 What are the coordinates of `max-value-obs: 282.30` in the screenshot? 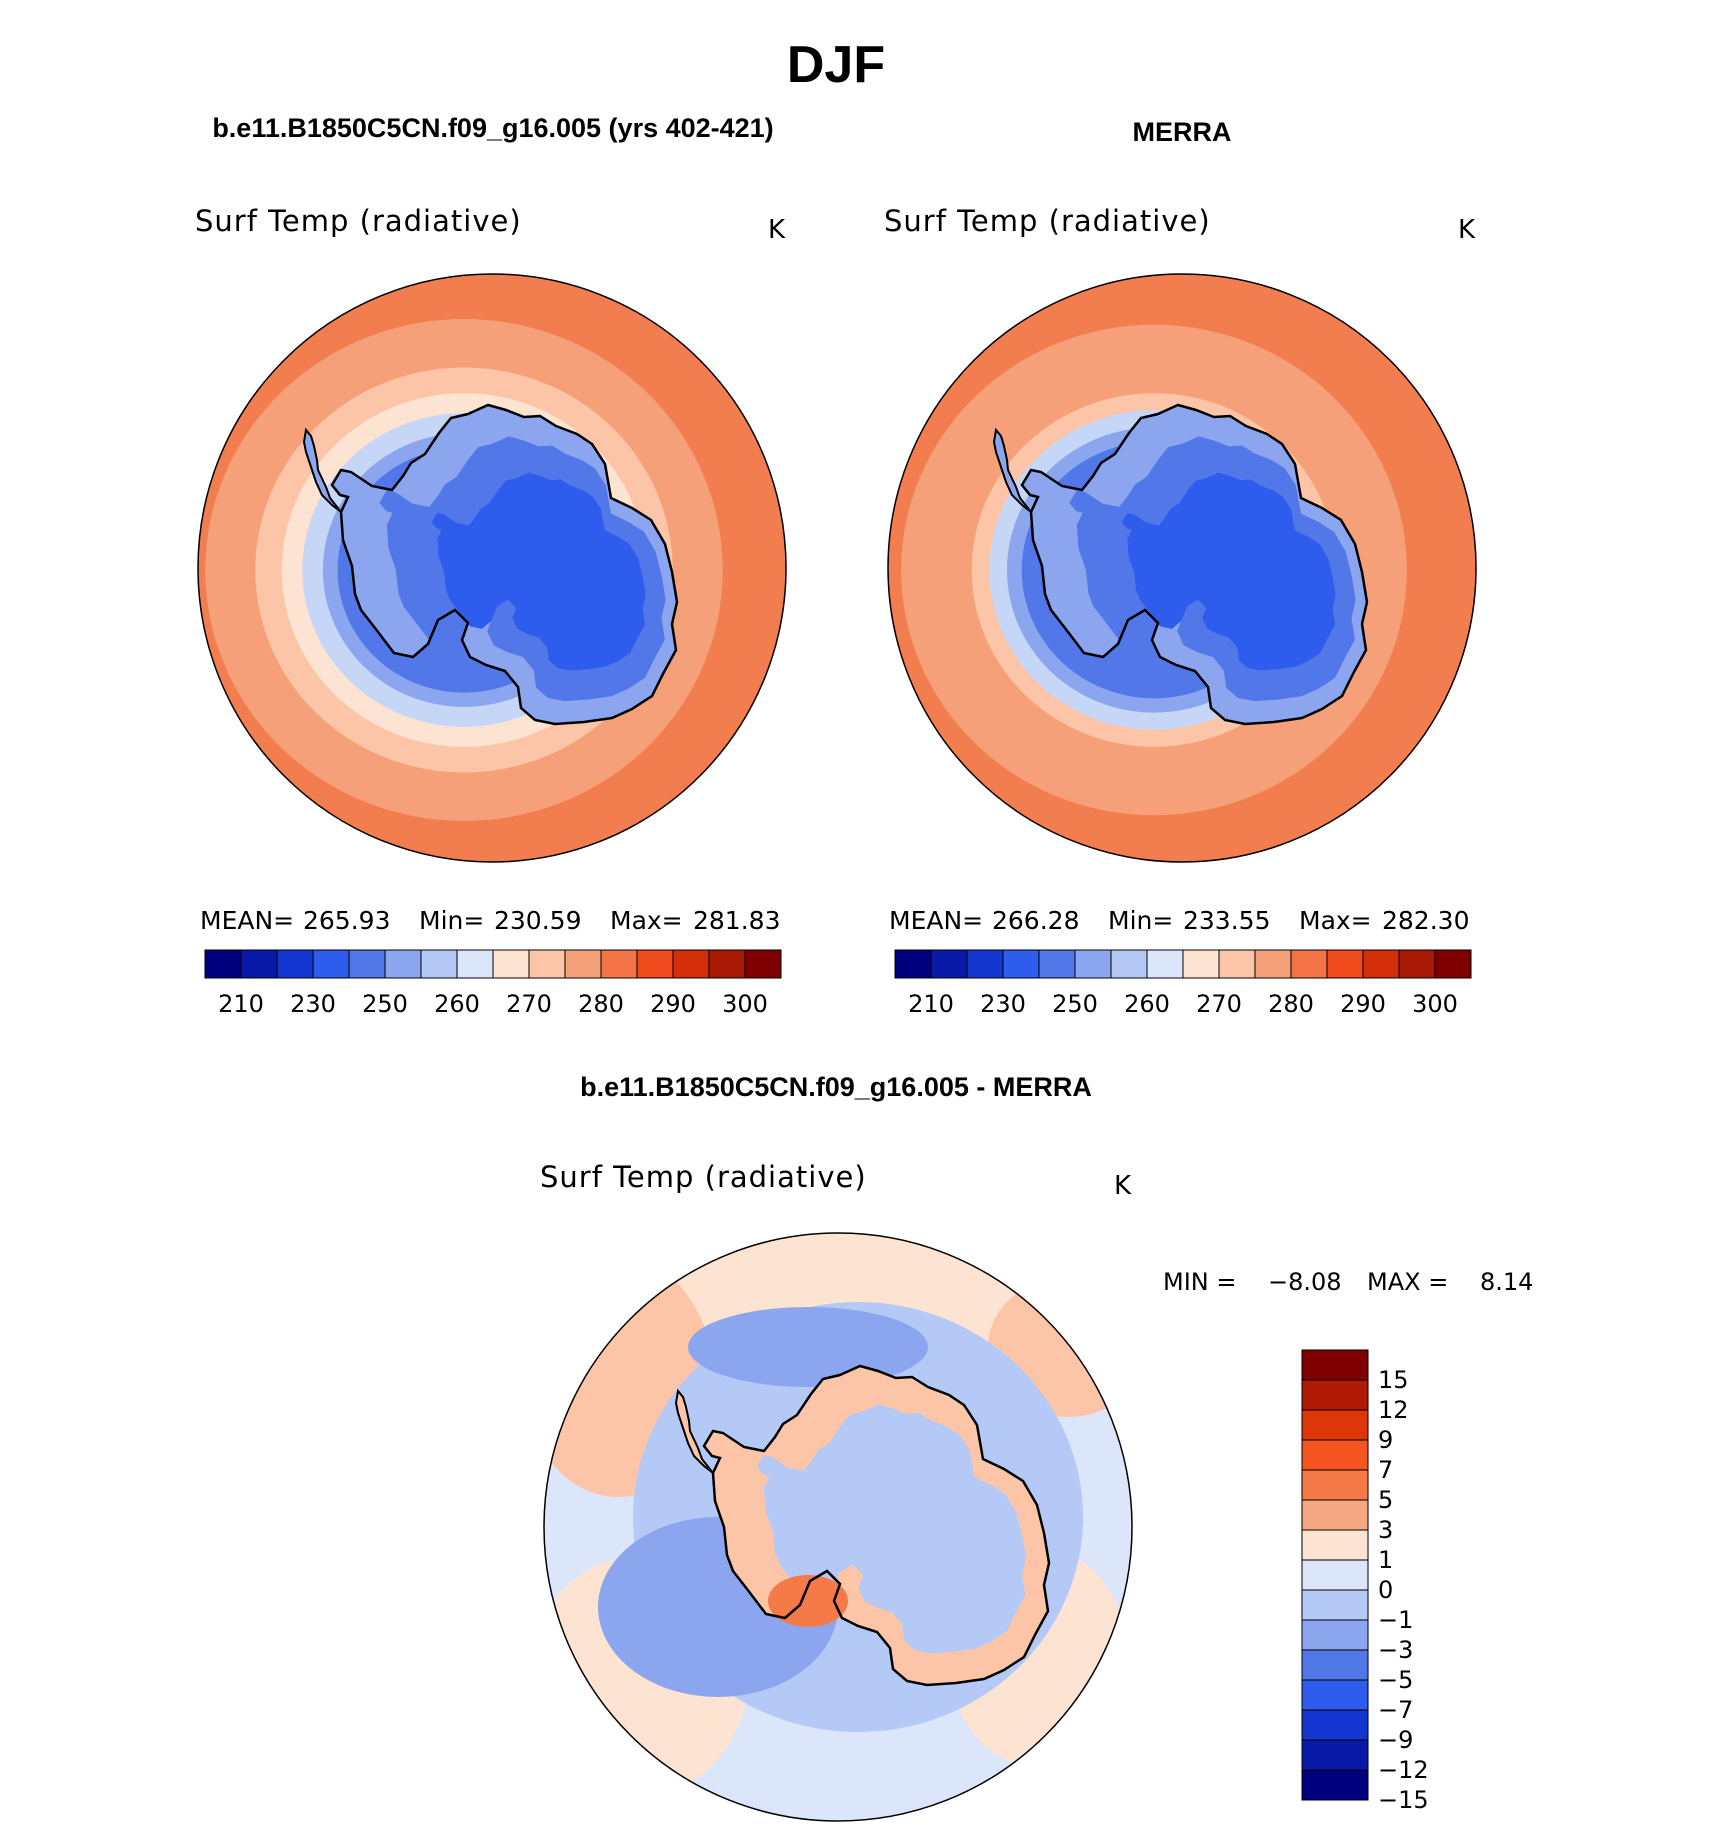 It's located at (1425, 920).